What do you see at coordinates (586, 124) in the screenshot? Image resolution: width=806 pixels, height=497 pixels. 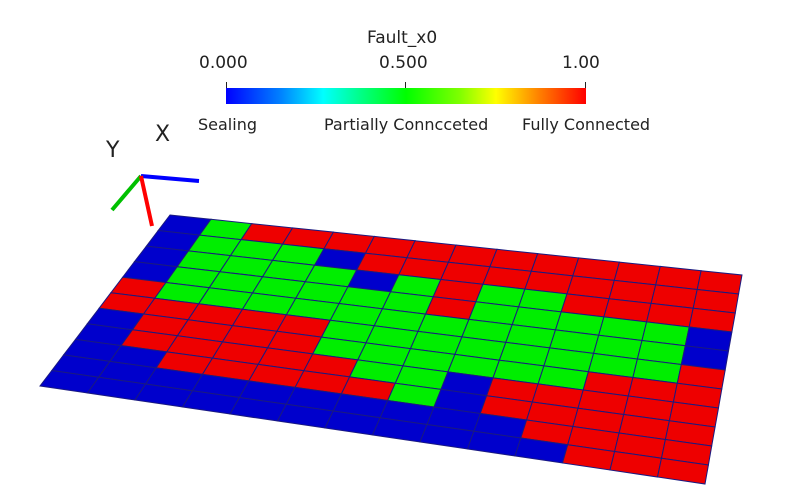 I see `category-label-full: Fully Connected` at bounding box center [586, 124].